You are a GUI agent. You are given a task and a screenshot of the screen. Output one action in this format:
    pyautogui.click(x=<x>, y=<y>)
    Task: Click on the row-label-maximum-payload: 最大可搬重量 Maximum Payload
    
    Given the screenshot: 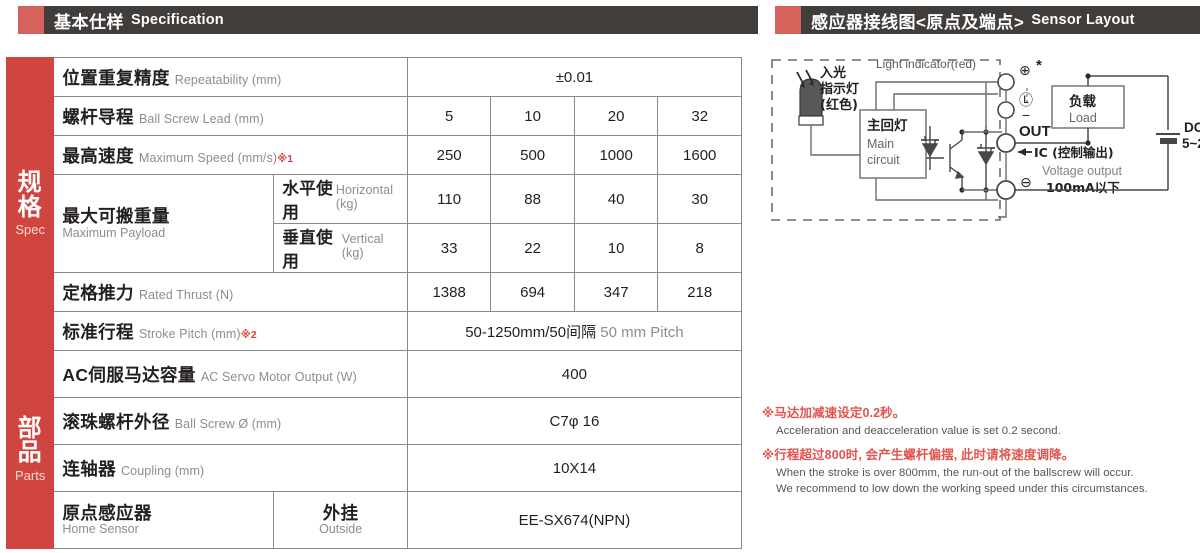 What is the action you would take?
    pyautogui.click(x=164, y=223)
    